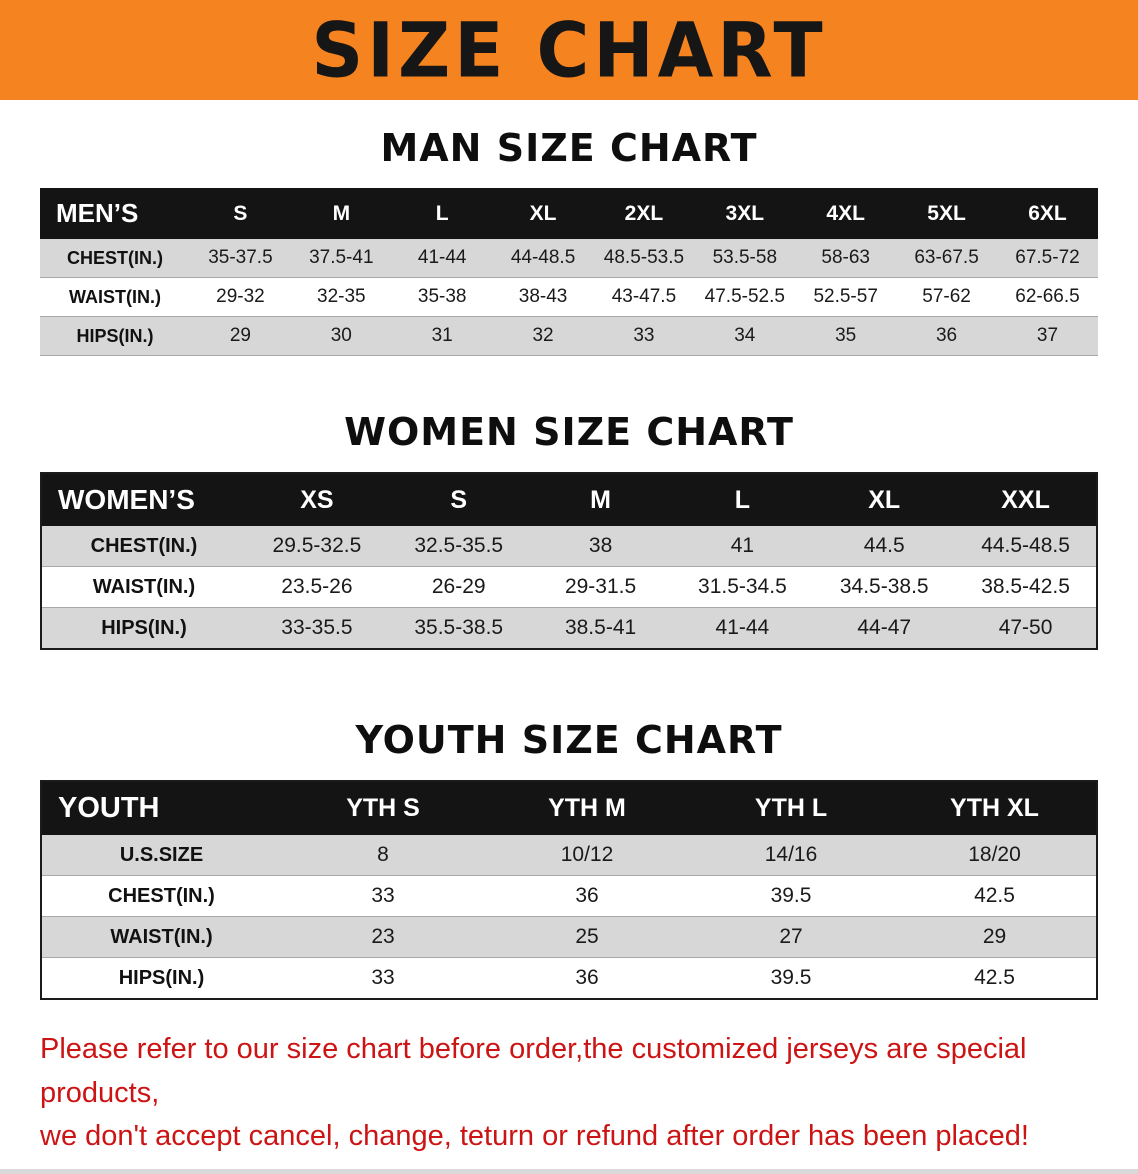 Image resolution: width=1138 pixels, height=1174 pixels. Describe the element at coordinates (587, 855) in the screenshot. I see `size-value: 10/12` at that location.